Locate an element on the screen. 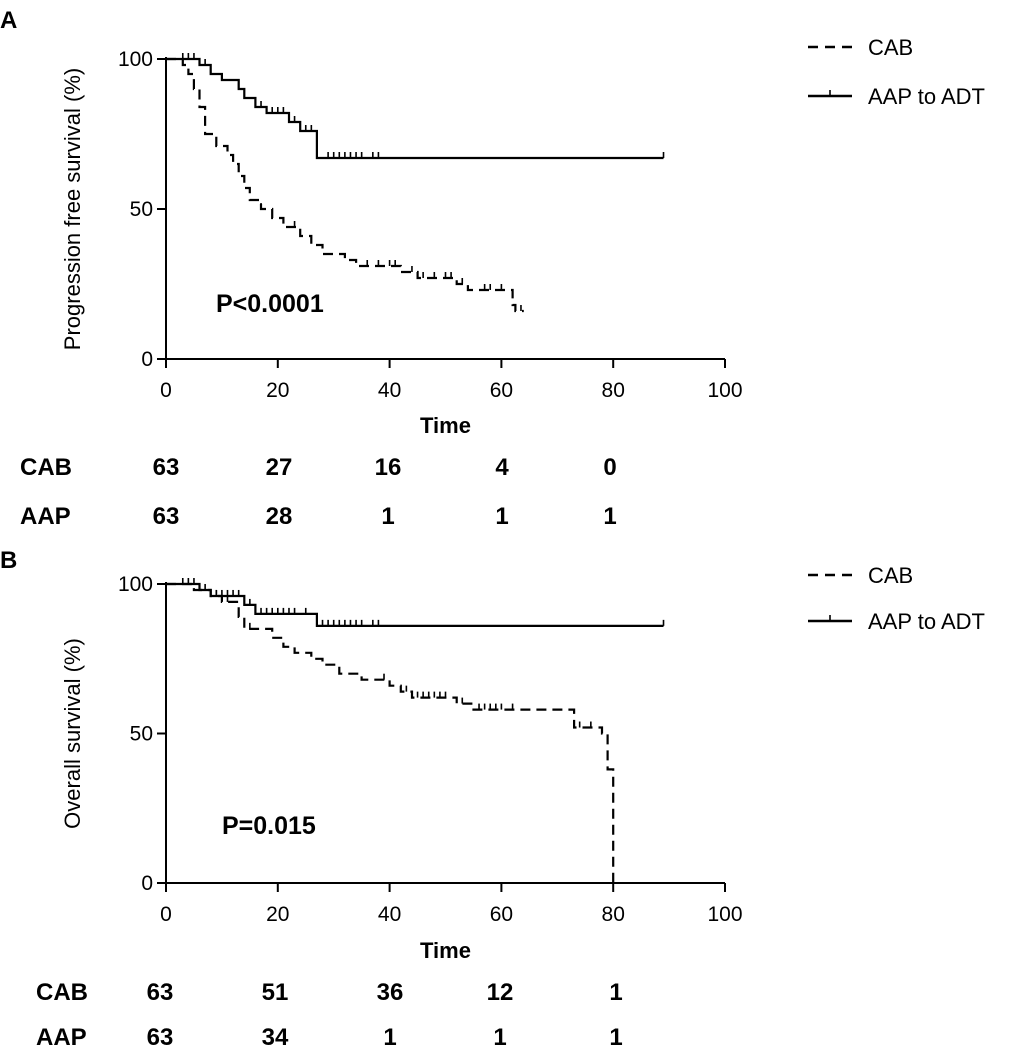 This screenshot has width=1034, height=1048. risk-table: CAB 63 51 36 12 1 AAP 63 34 1 1 1 is located at coordinates (329, 1013).